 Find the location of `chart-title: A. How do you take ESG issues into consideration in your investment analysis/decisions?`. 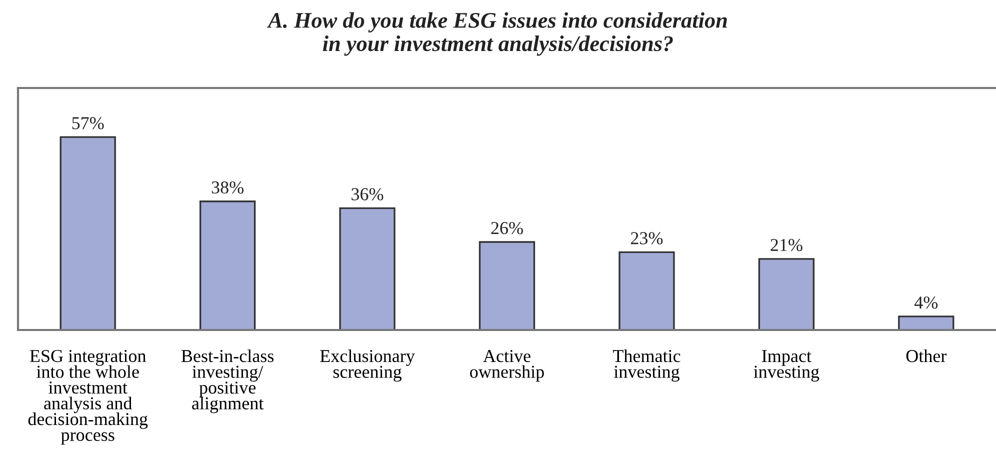

chart-title: A. How do you take ESG issues into consideration in your investment analysis/decisions? is located at coordinates (496, 34).